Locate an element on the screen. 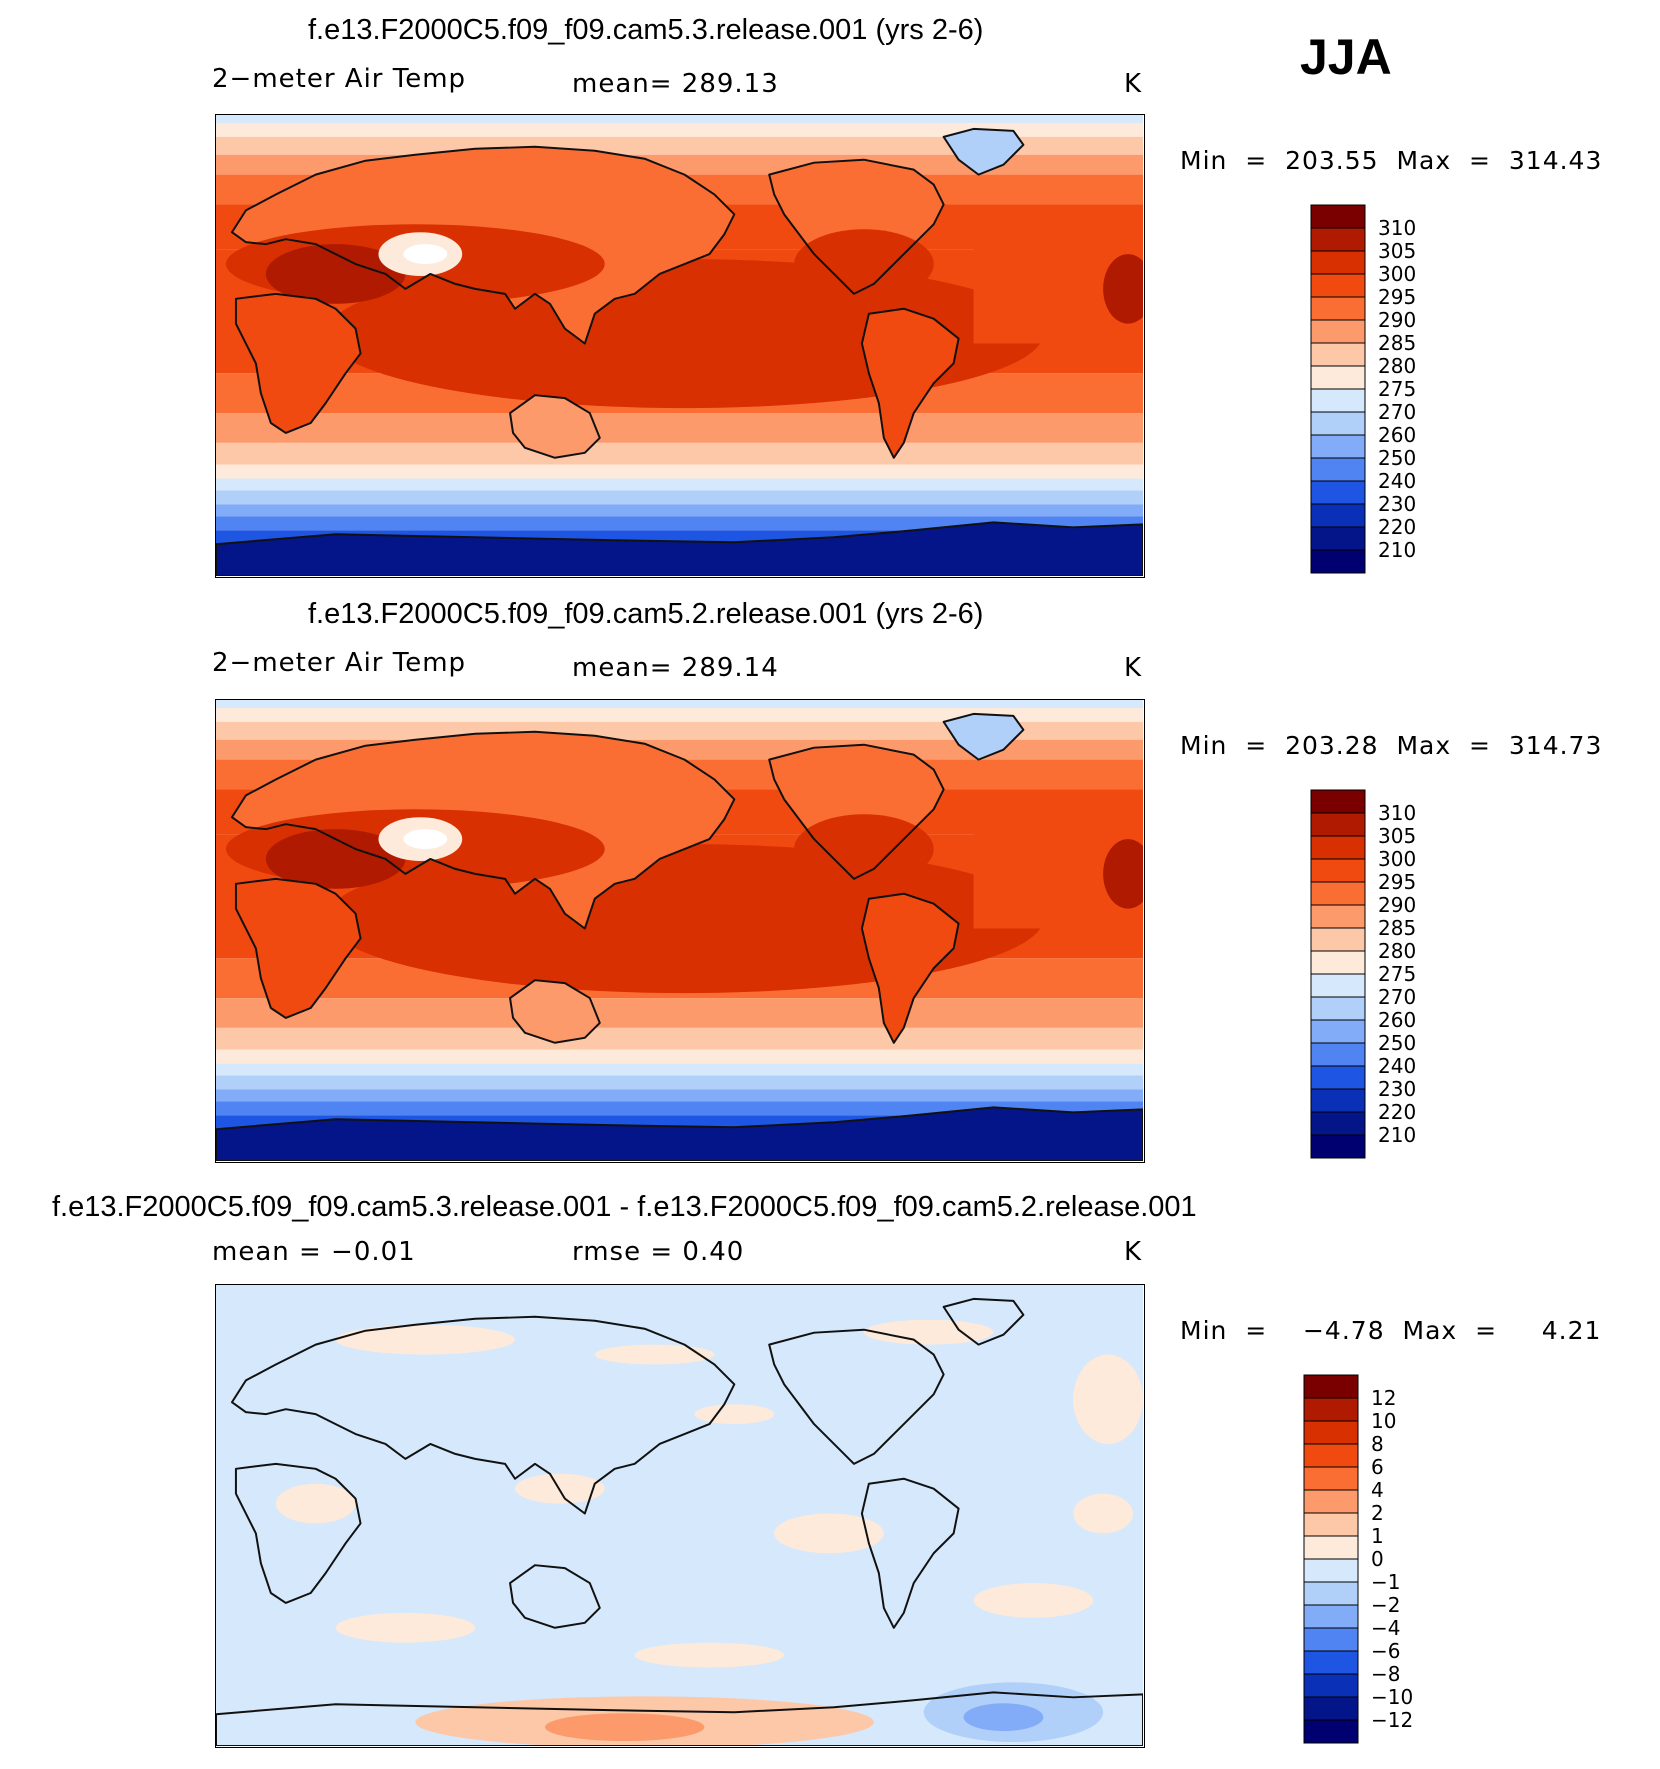 This screenshot has height=1769, width=1660. colorbar-tick-label: 240 is located at coordinates (1397, 1066).